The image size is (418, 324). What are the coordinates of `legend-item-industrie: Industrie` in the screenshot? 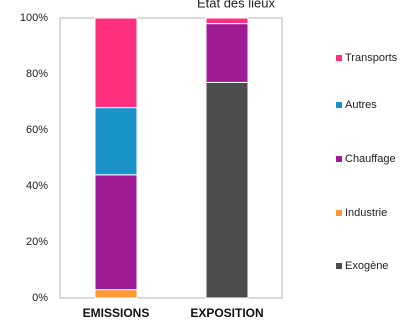 It's located at (361, 213).